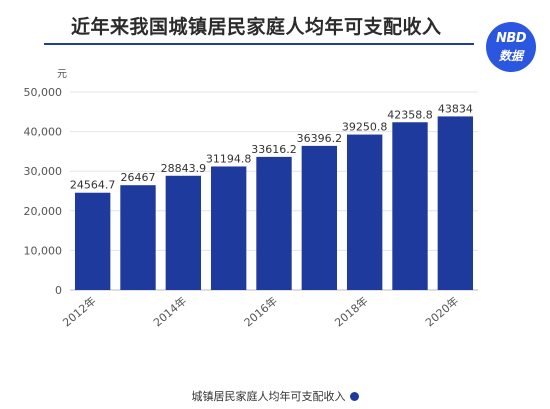  I want to click on bar-value-label: 36396.2, so click(320, 138).